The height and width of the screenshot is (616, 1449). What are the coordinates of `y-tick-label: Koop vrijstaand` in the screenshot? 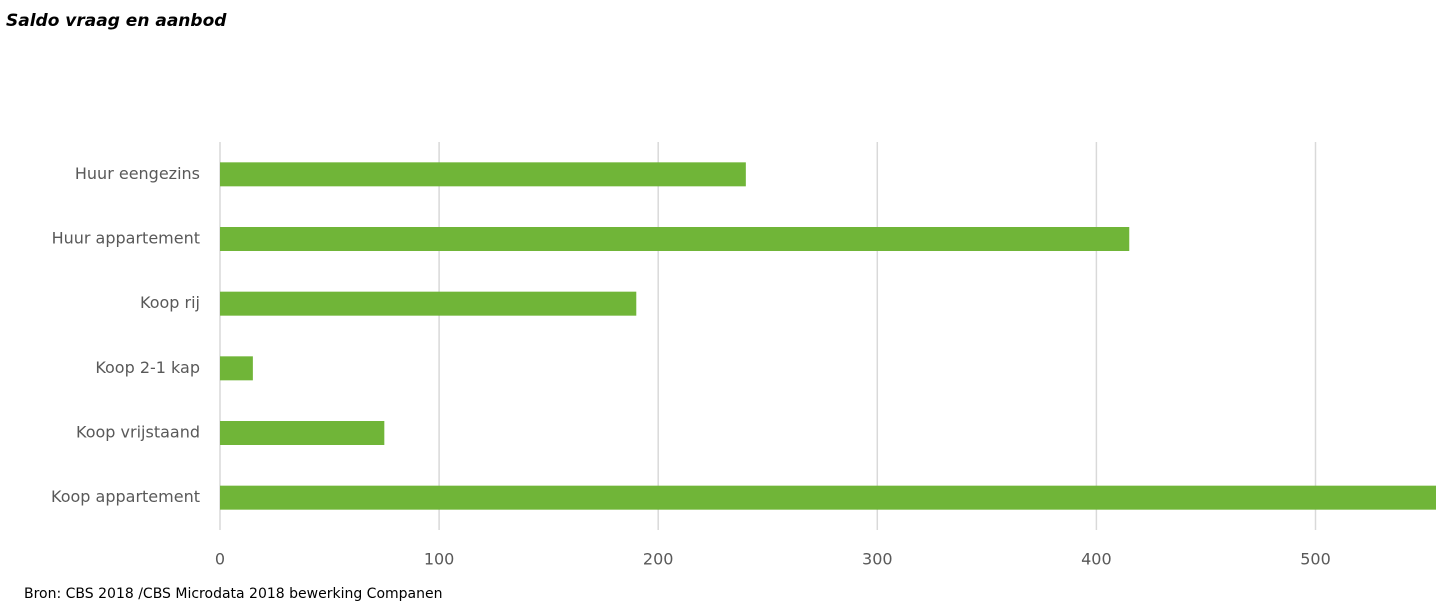 It's located at (138, 432).